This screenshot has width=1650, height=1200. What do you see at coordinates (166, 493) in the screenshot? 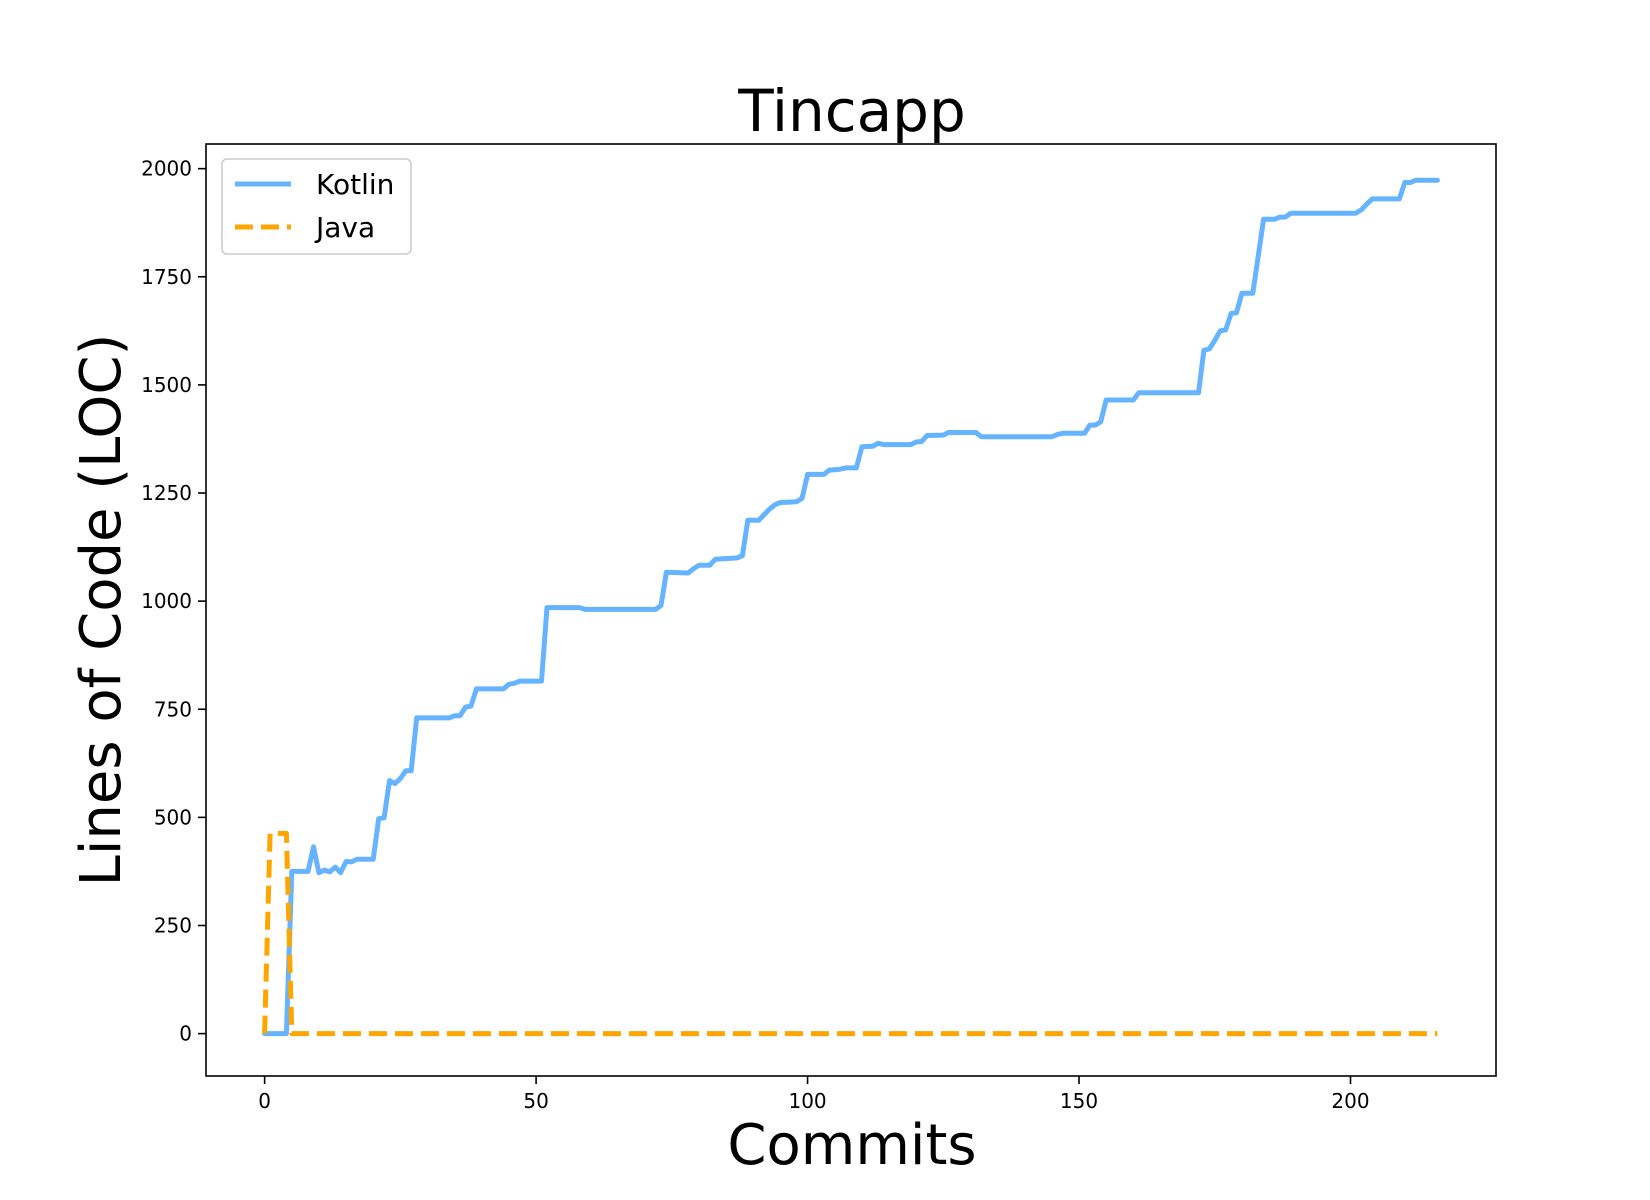
I see `y-tick-label: 1250` at bounding box center [166, 493].